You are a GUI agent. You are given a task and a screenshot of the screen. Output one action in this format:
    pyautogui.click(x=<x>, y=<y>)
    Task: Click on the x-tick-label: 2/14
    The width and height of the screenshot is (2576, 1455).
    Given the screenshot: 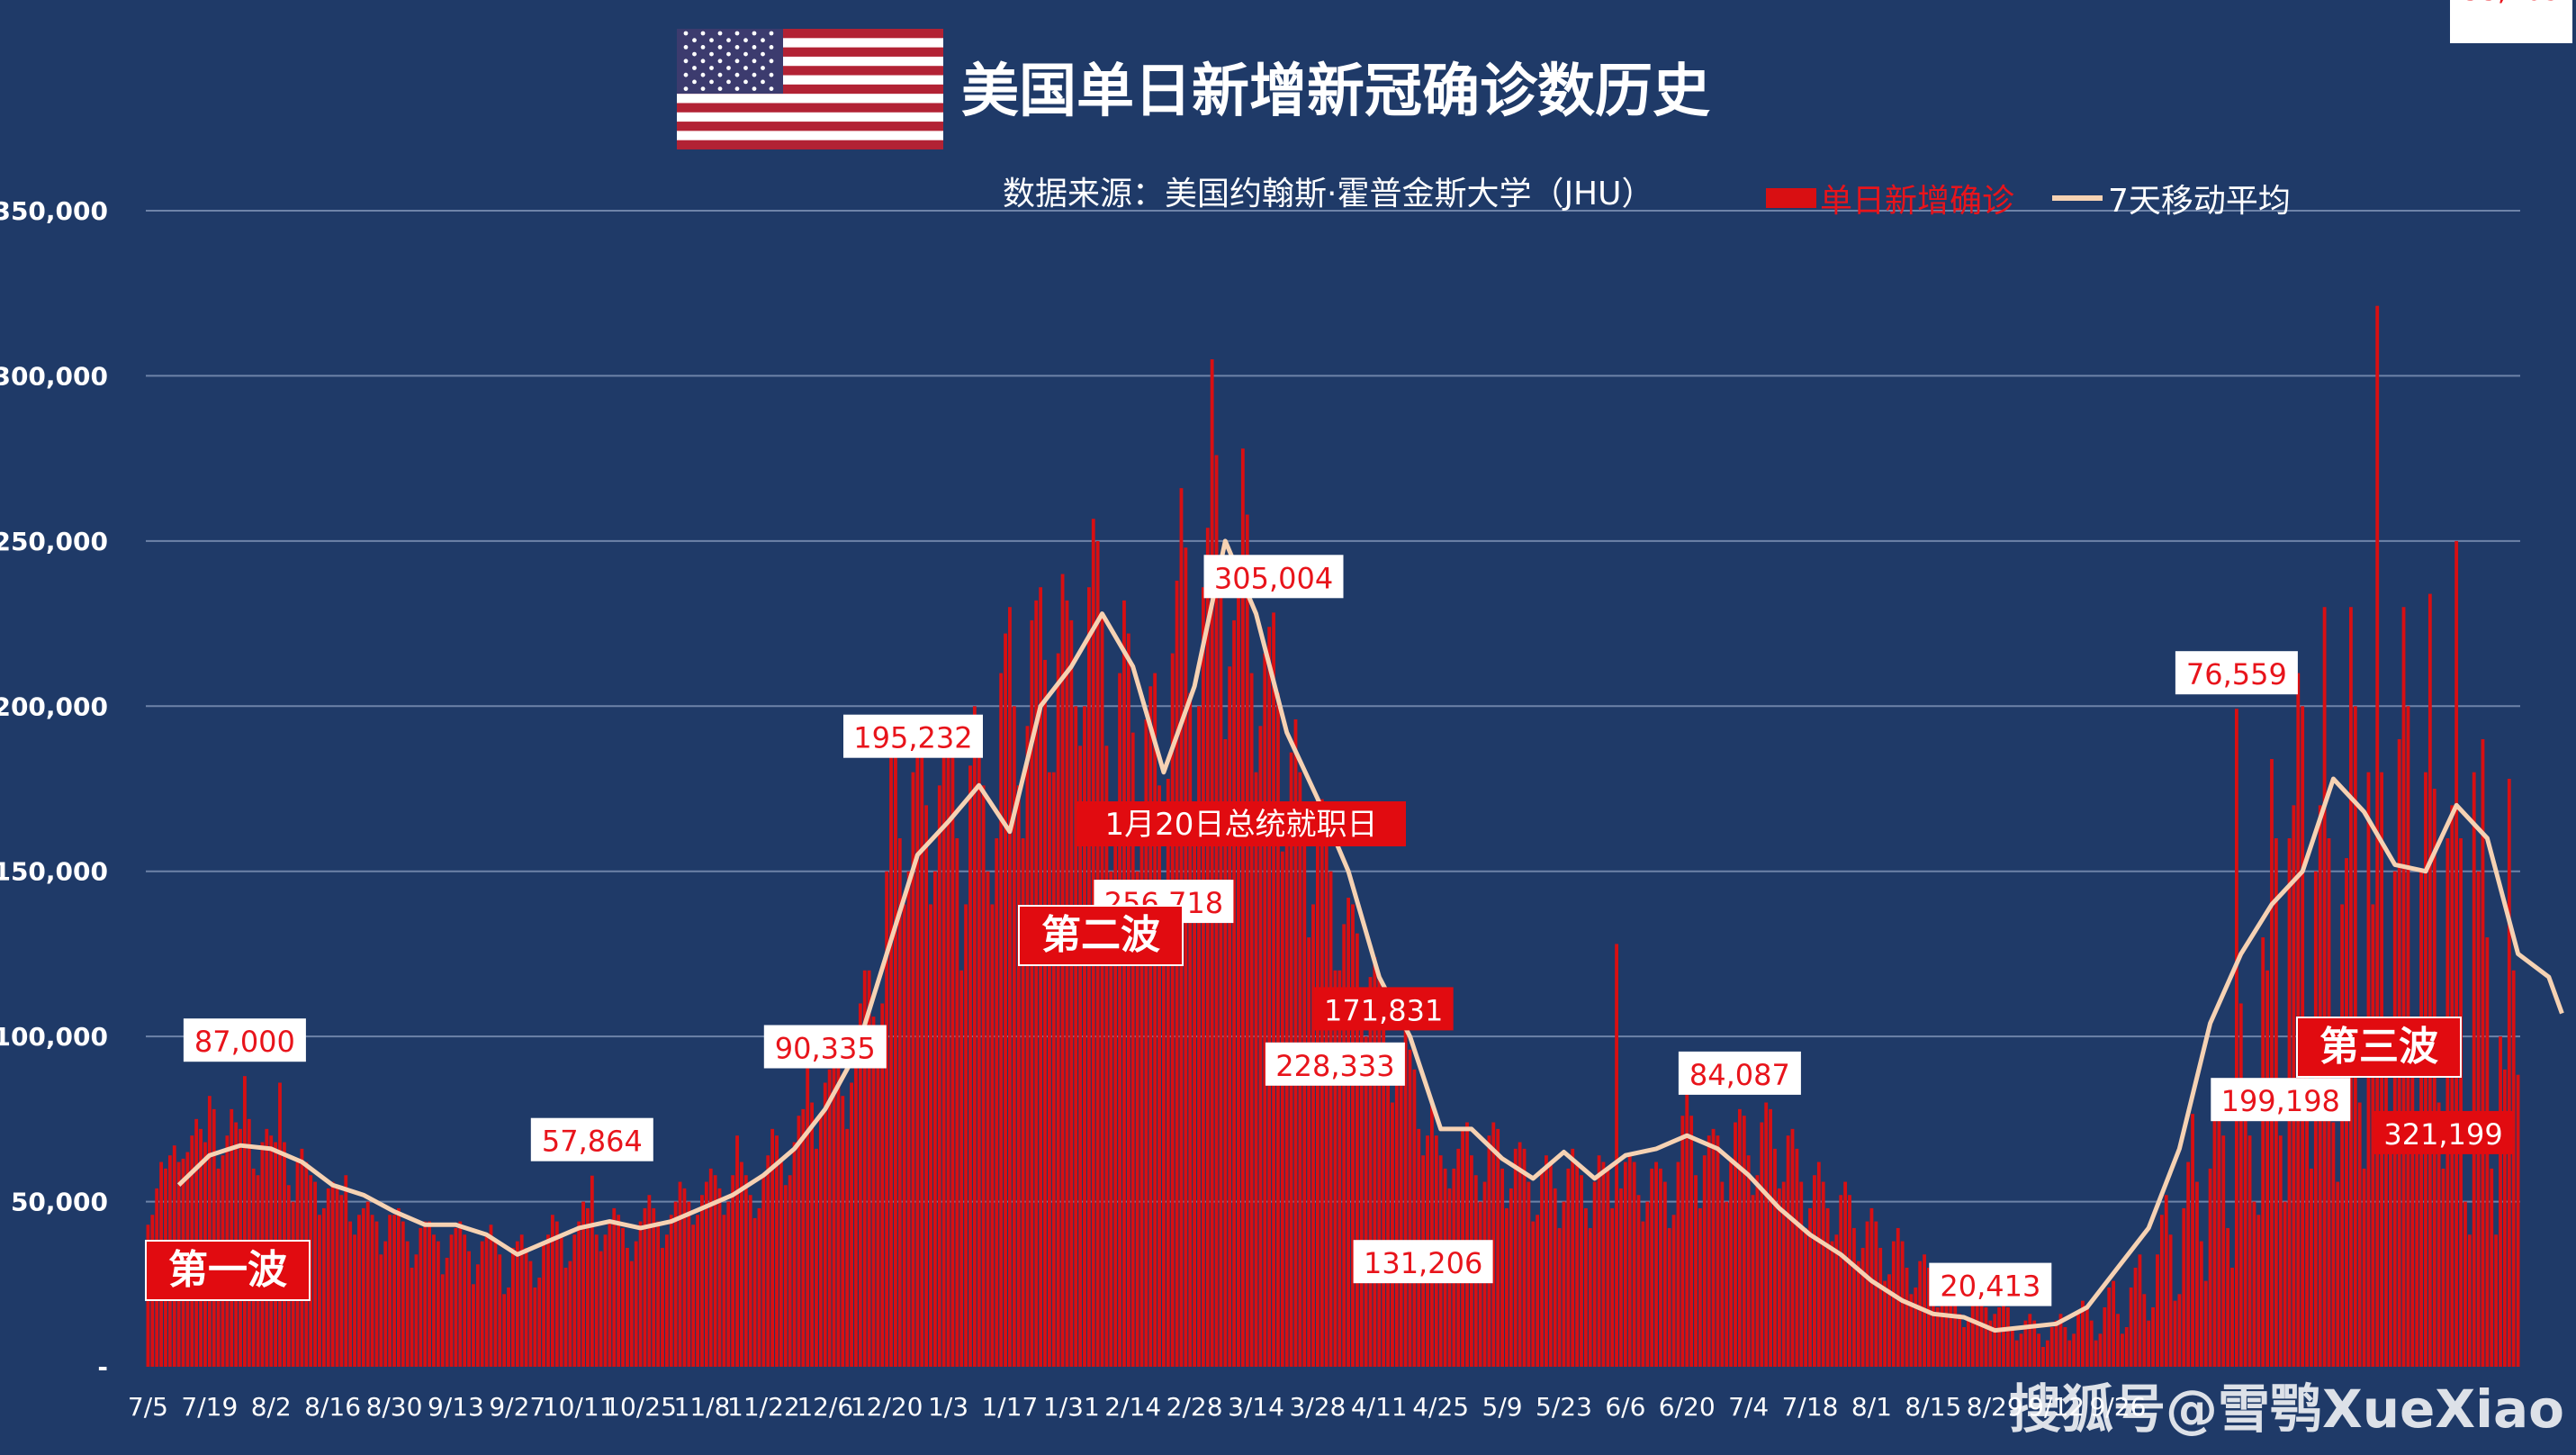 What is the action you would take?
    pyautogui.click(x=1132, y=1407)
    